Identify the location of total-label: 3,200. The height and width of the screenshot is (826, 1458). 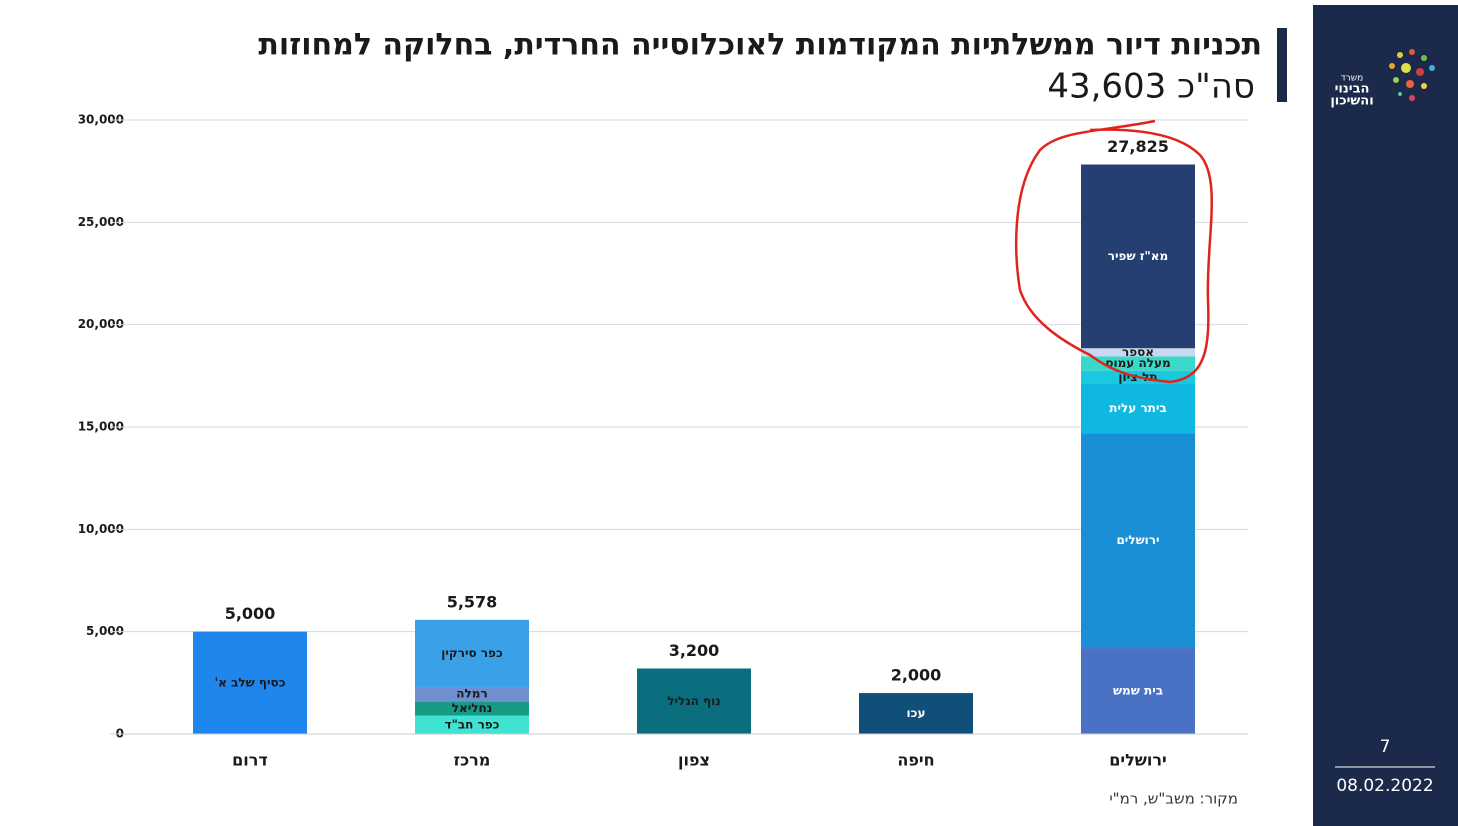
(694, 650).